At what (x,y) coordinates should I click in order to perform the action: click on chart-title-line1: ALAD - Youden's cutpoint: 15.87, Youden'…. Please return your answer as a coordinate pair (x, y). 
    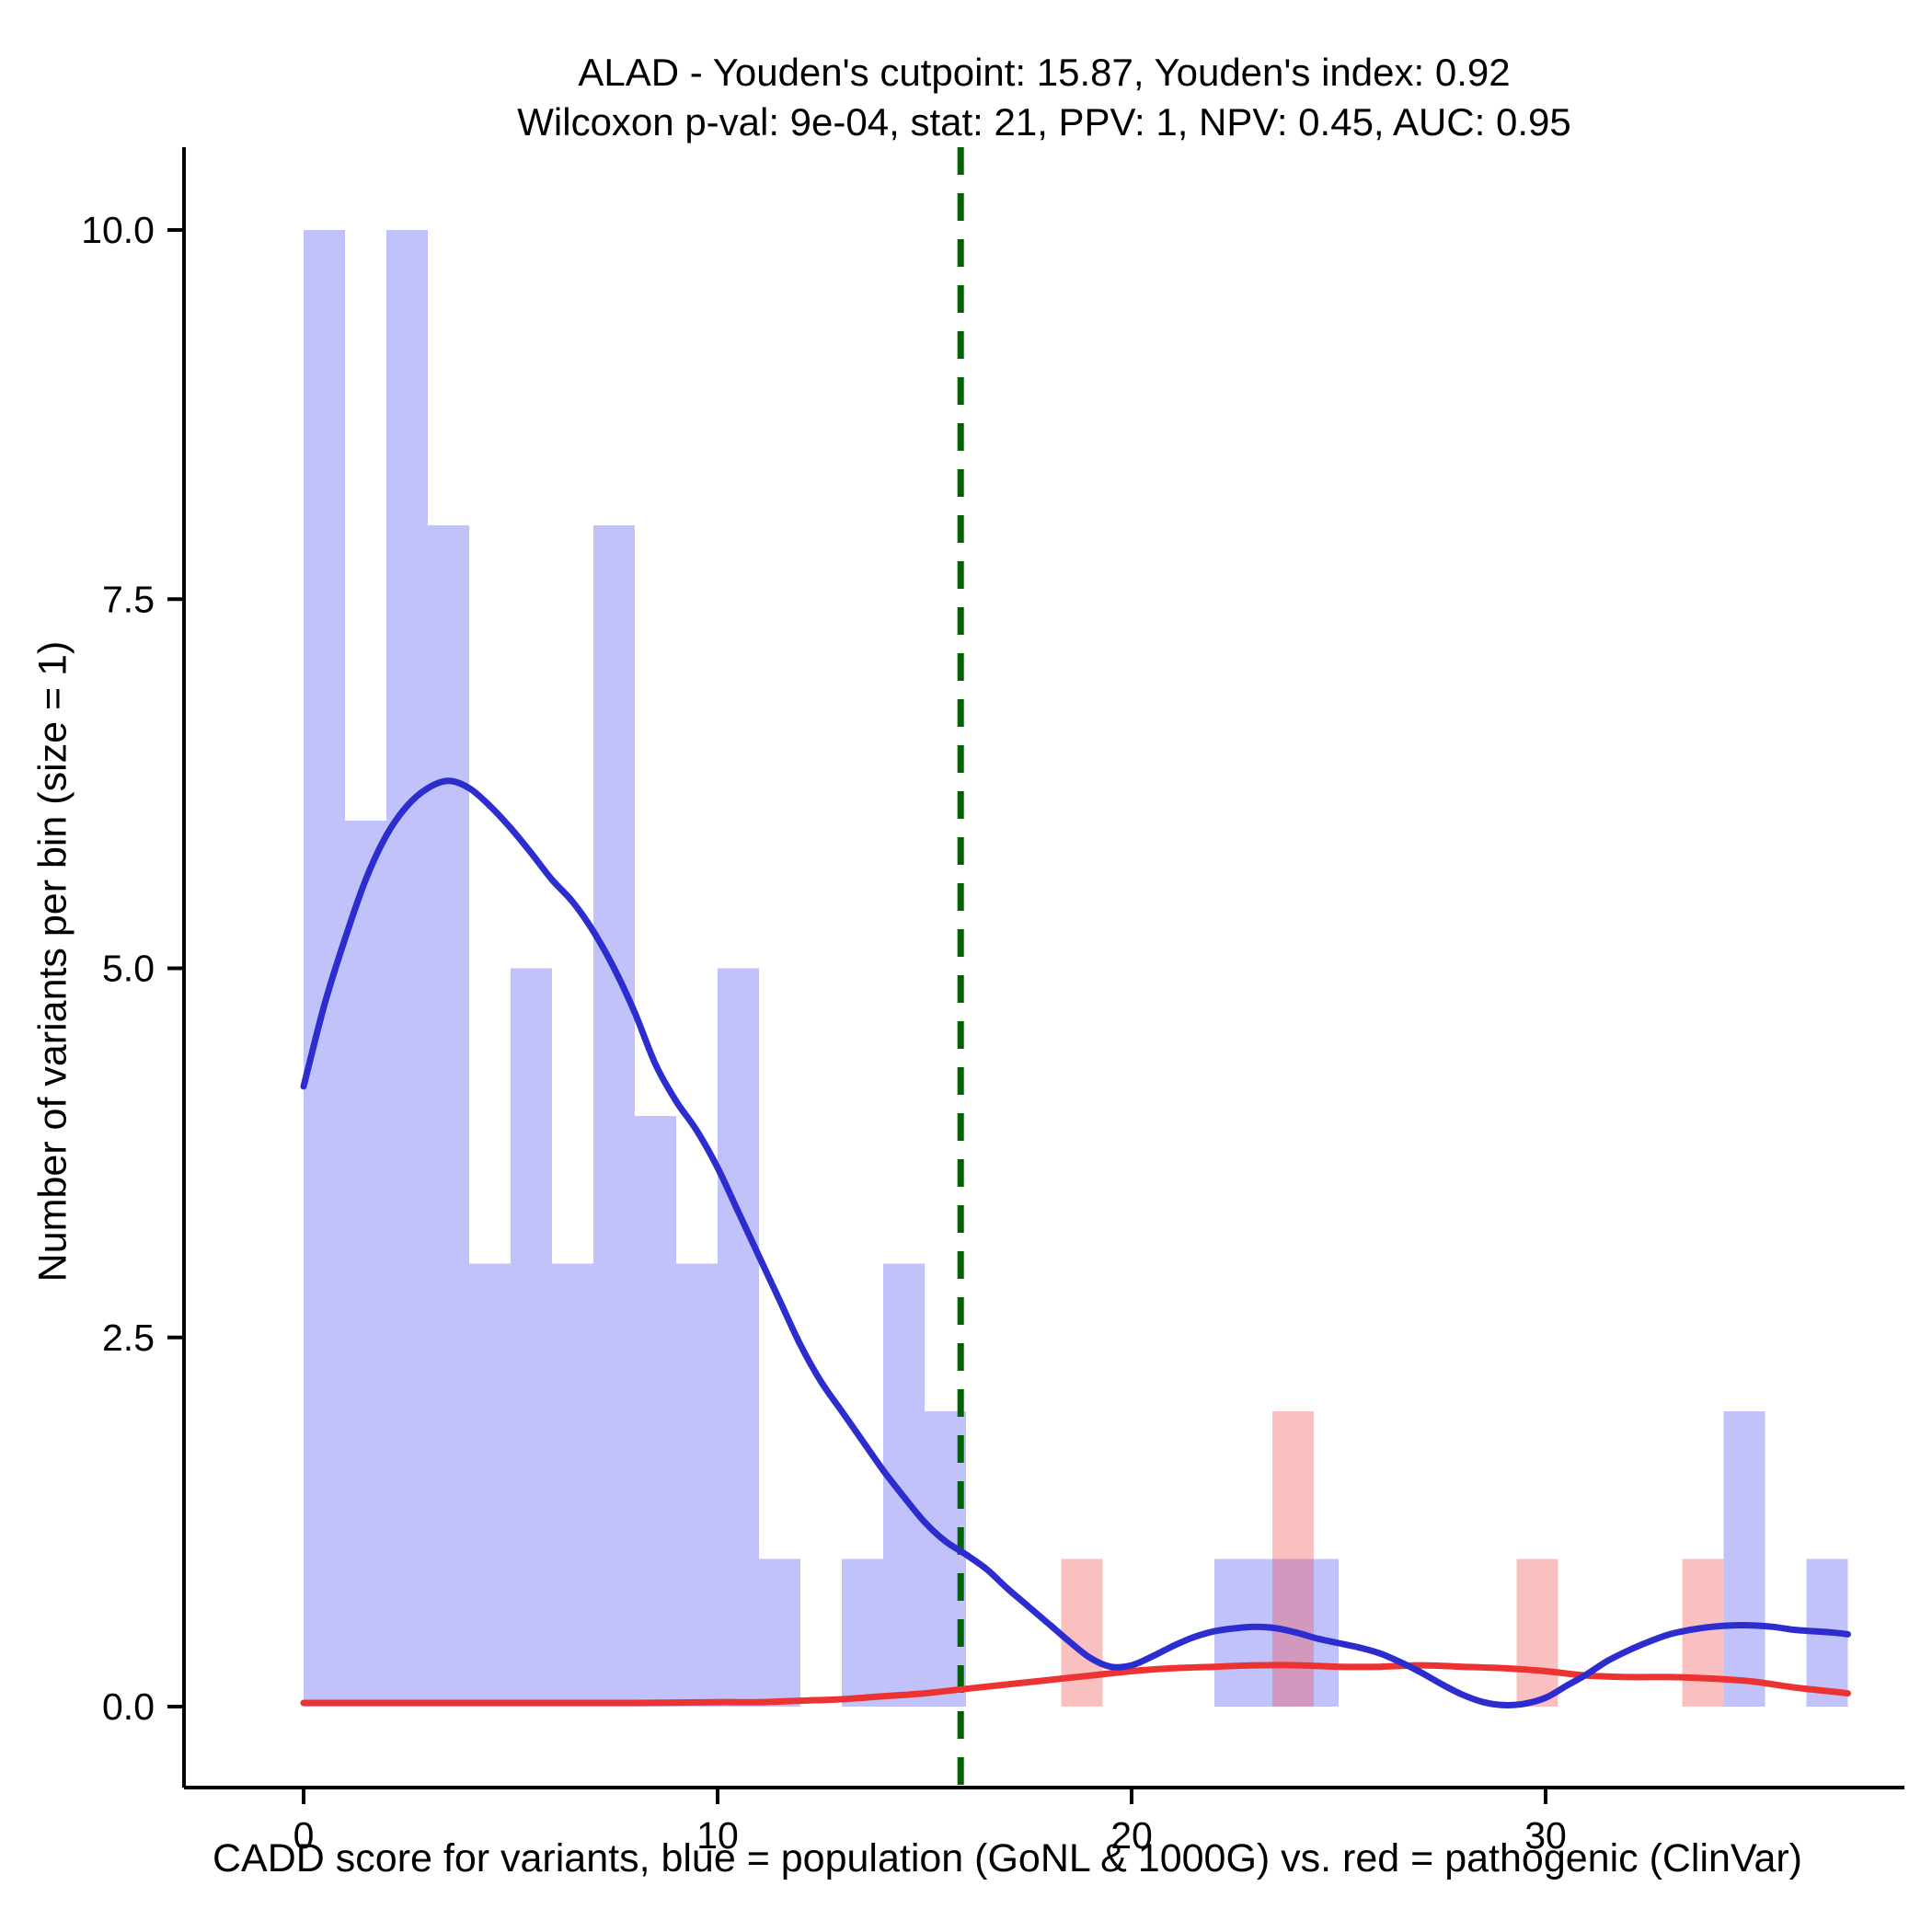
    Looking at the image, I should click on (1044, 72).